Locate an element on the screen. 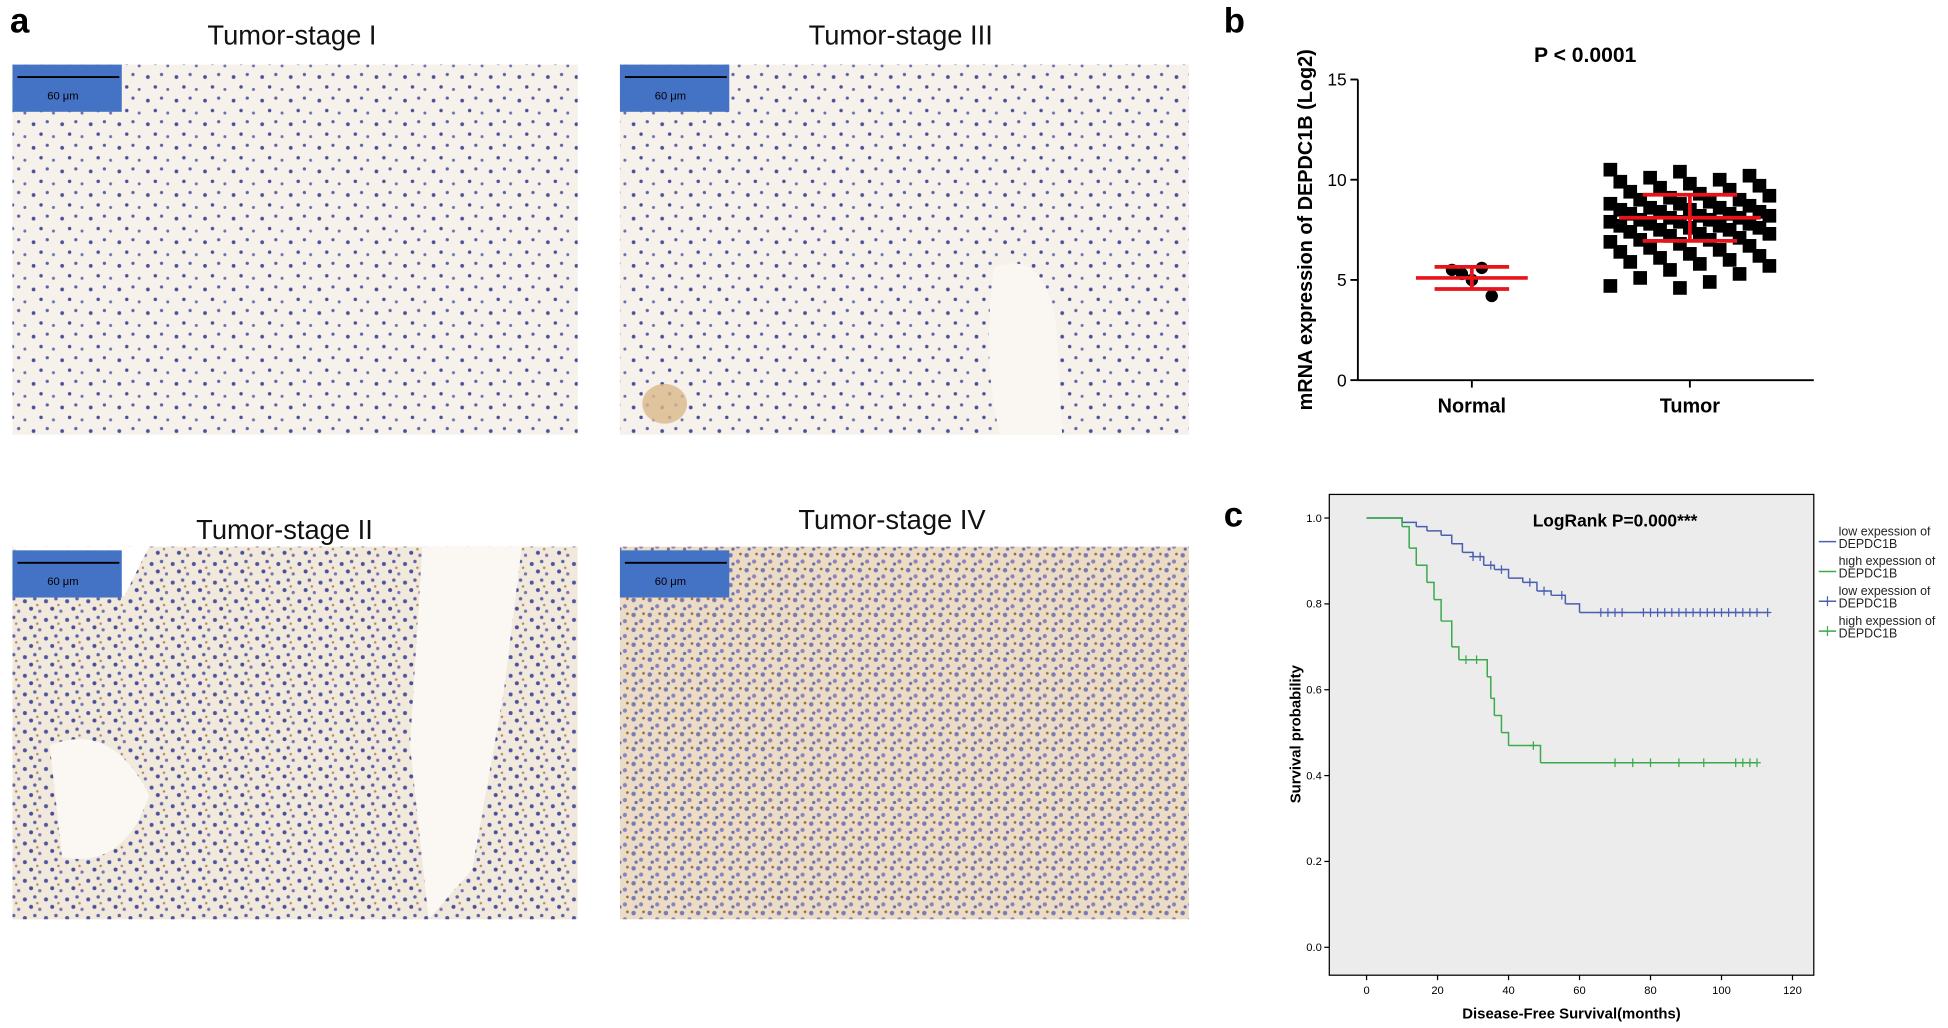 Image resolution: width=1948 pixels, height=1028 pixels. y-tick-label: 15 is located at coordinates (1336, 80).